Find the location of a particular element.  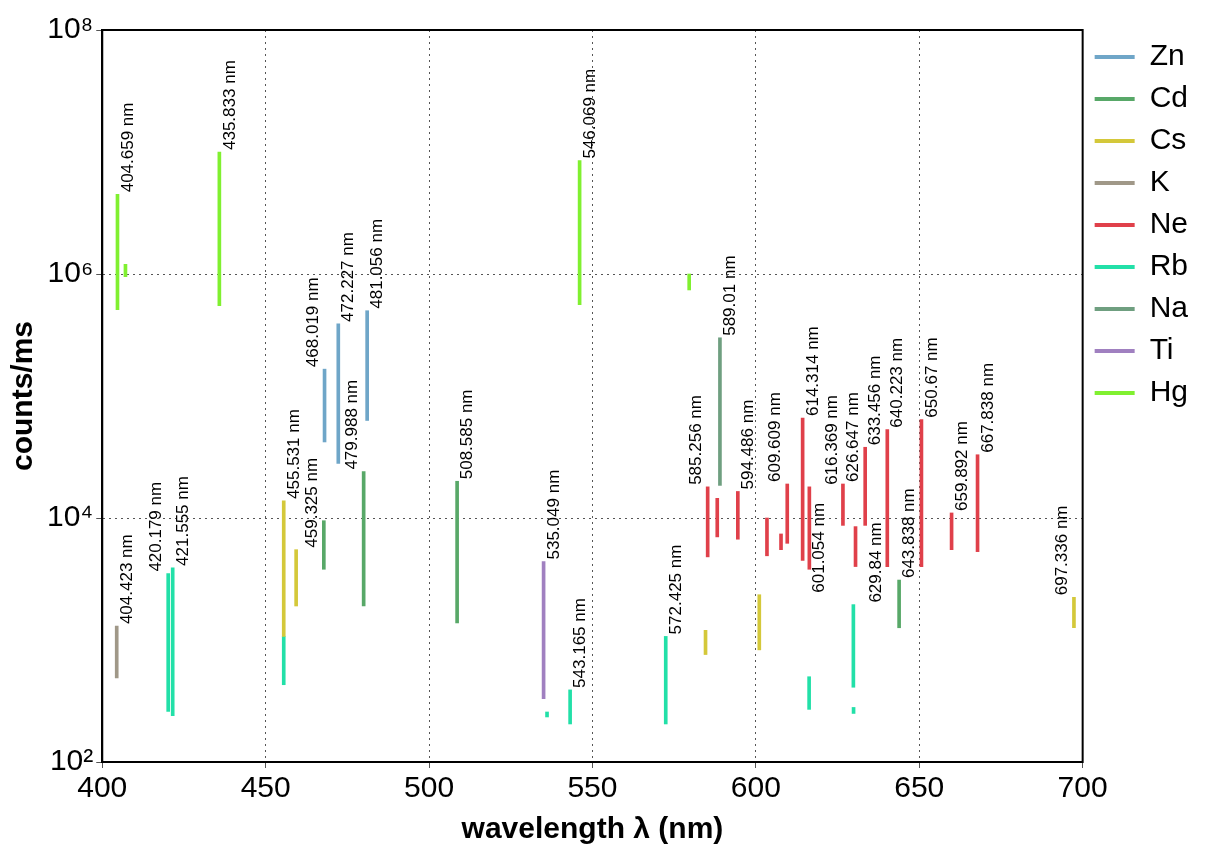

annotation: 404.659 nm is located at coordinates (127, 147).